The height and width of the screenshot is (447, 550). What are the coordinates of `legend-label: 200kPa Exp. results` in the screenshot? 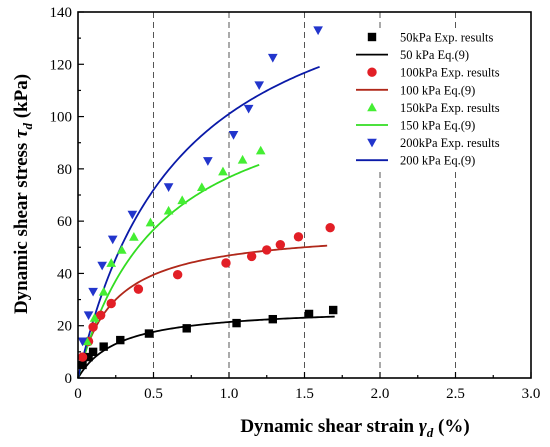 It's located at (450, 143).